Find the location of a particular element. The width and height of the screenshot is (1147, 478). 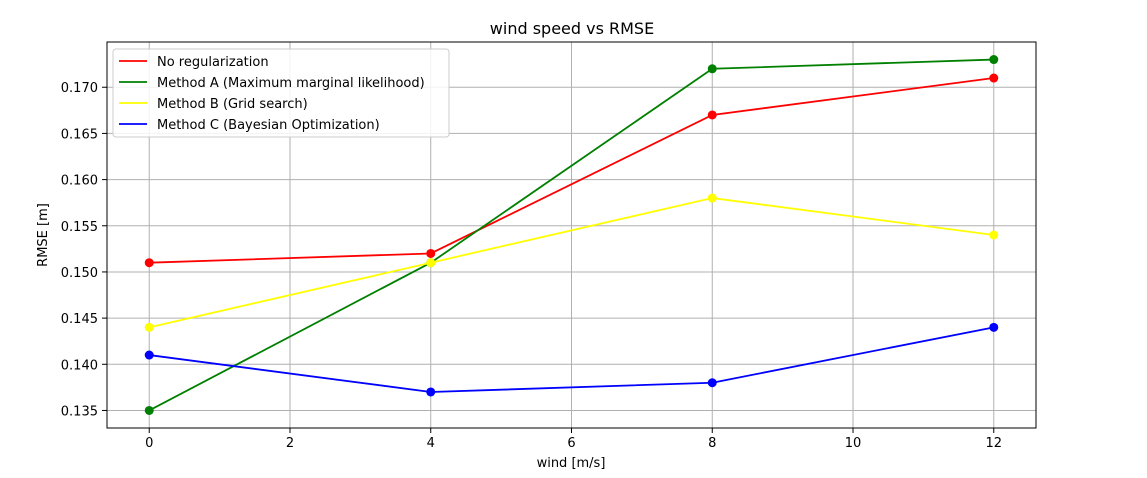

legend-label: Method B (Grid search) is located at coordinates (232, 104).